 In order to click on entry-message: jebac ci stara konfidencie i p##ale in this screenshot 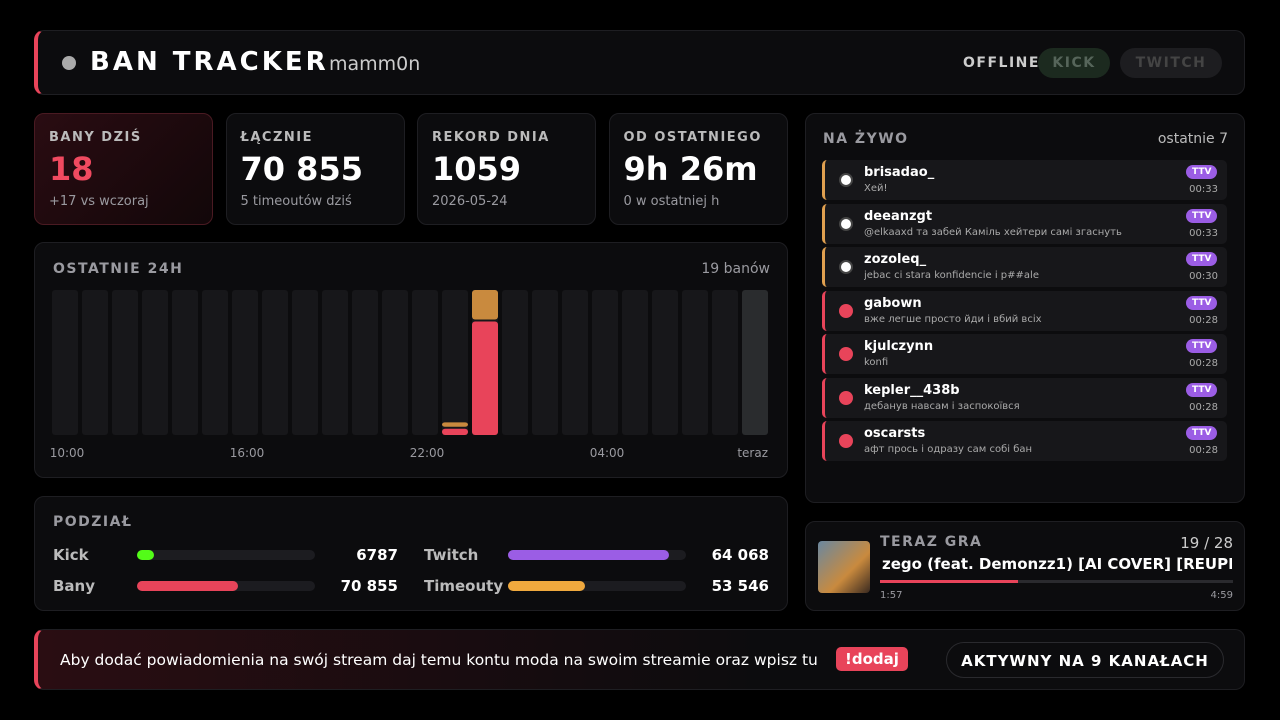, I will do `click(951, 275)`.